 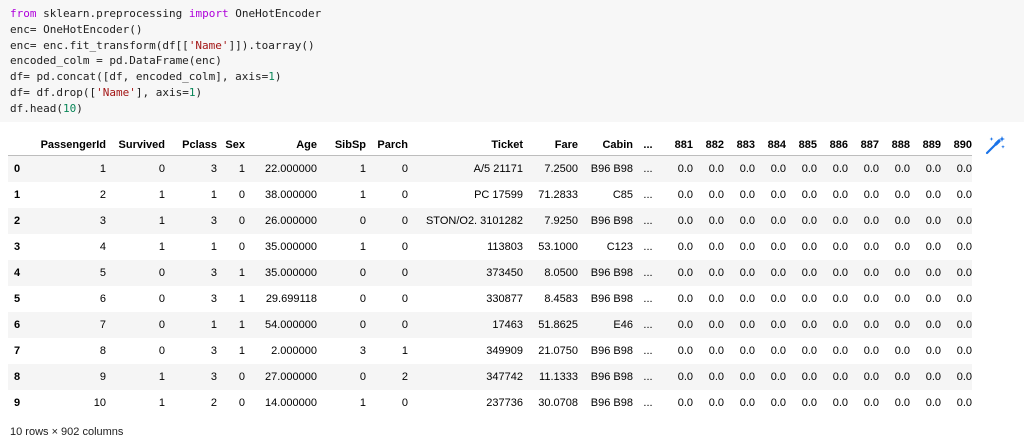 I want to click on column-header: 883, so click(x=739, y=145).